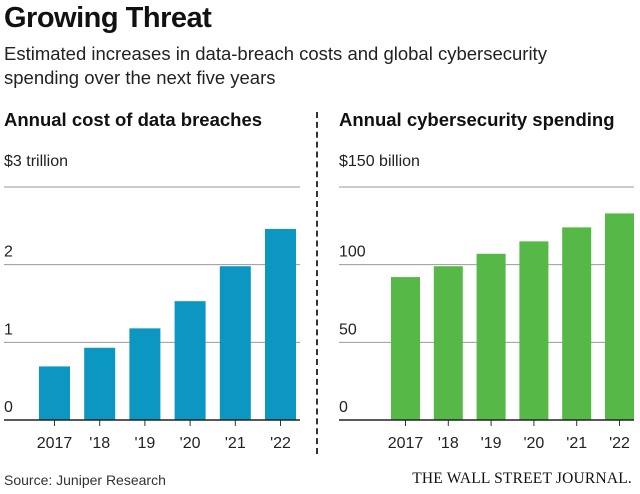 This screenshot has height=494, width=640. What do you see at coordinates (36, 161) in the screenshot?
I see `unit-label: $3 trillion` at bounding box center [36, 161].